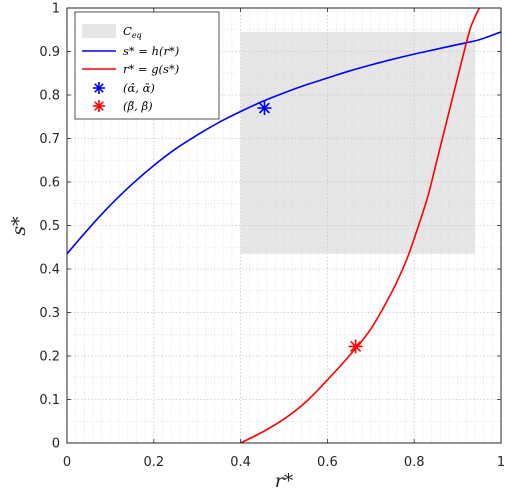  What do you see at coordinates (49, 313) in the screenshot?
I see `y-tick-label: 0.3` at bounding box center [49, 313].